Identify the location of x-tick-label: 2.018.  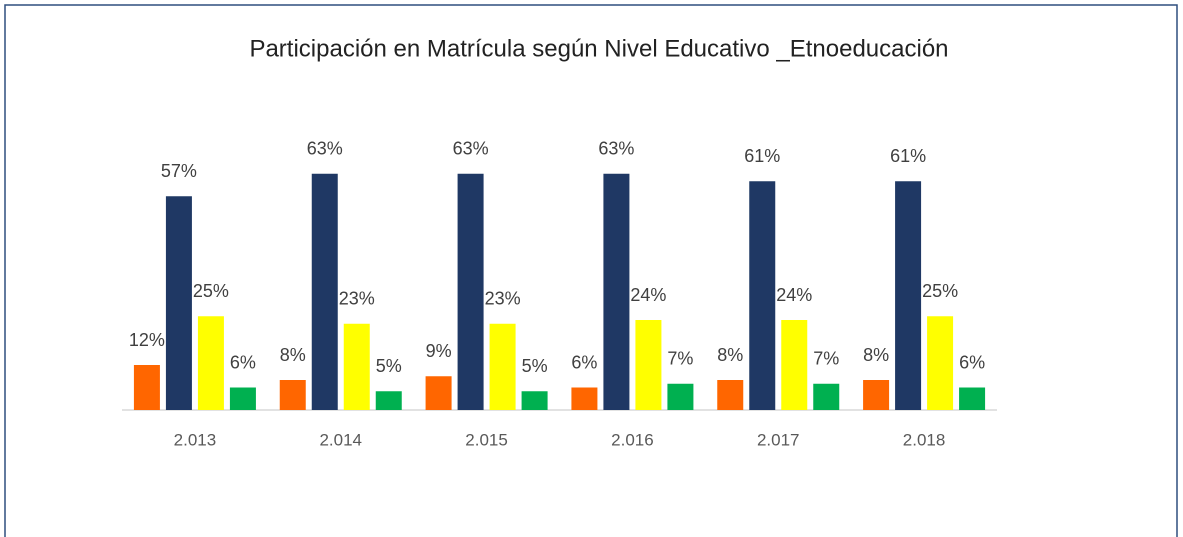
(924, 439).